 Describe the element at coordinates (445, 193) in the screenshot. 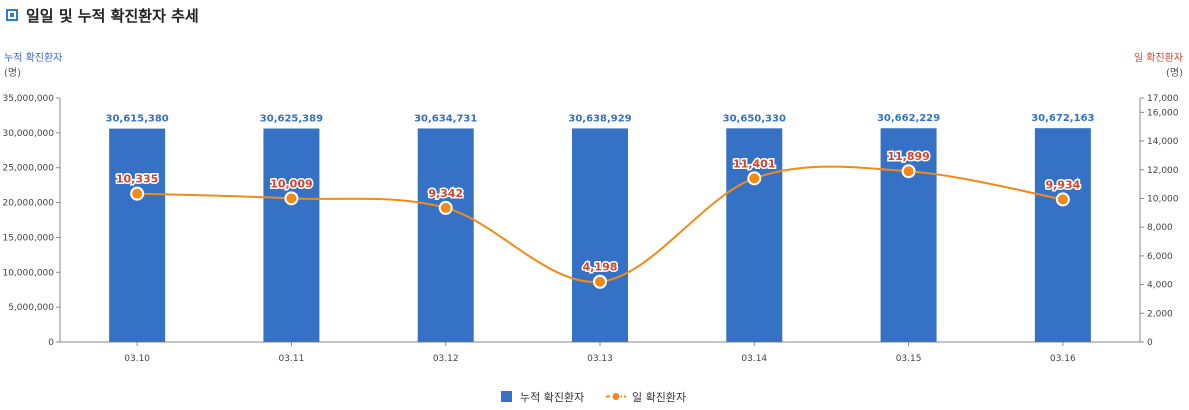

I see `line-data-label: 9,342` at that location.